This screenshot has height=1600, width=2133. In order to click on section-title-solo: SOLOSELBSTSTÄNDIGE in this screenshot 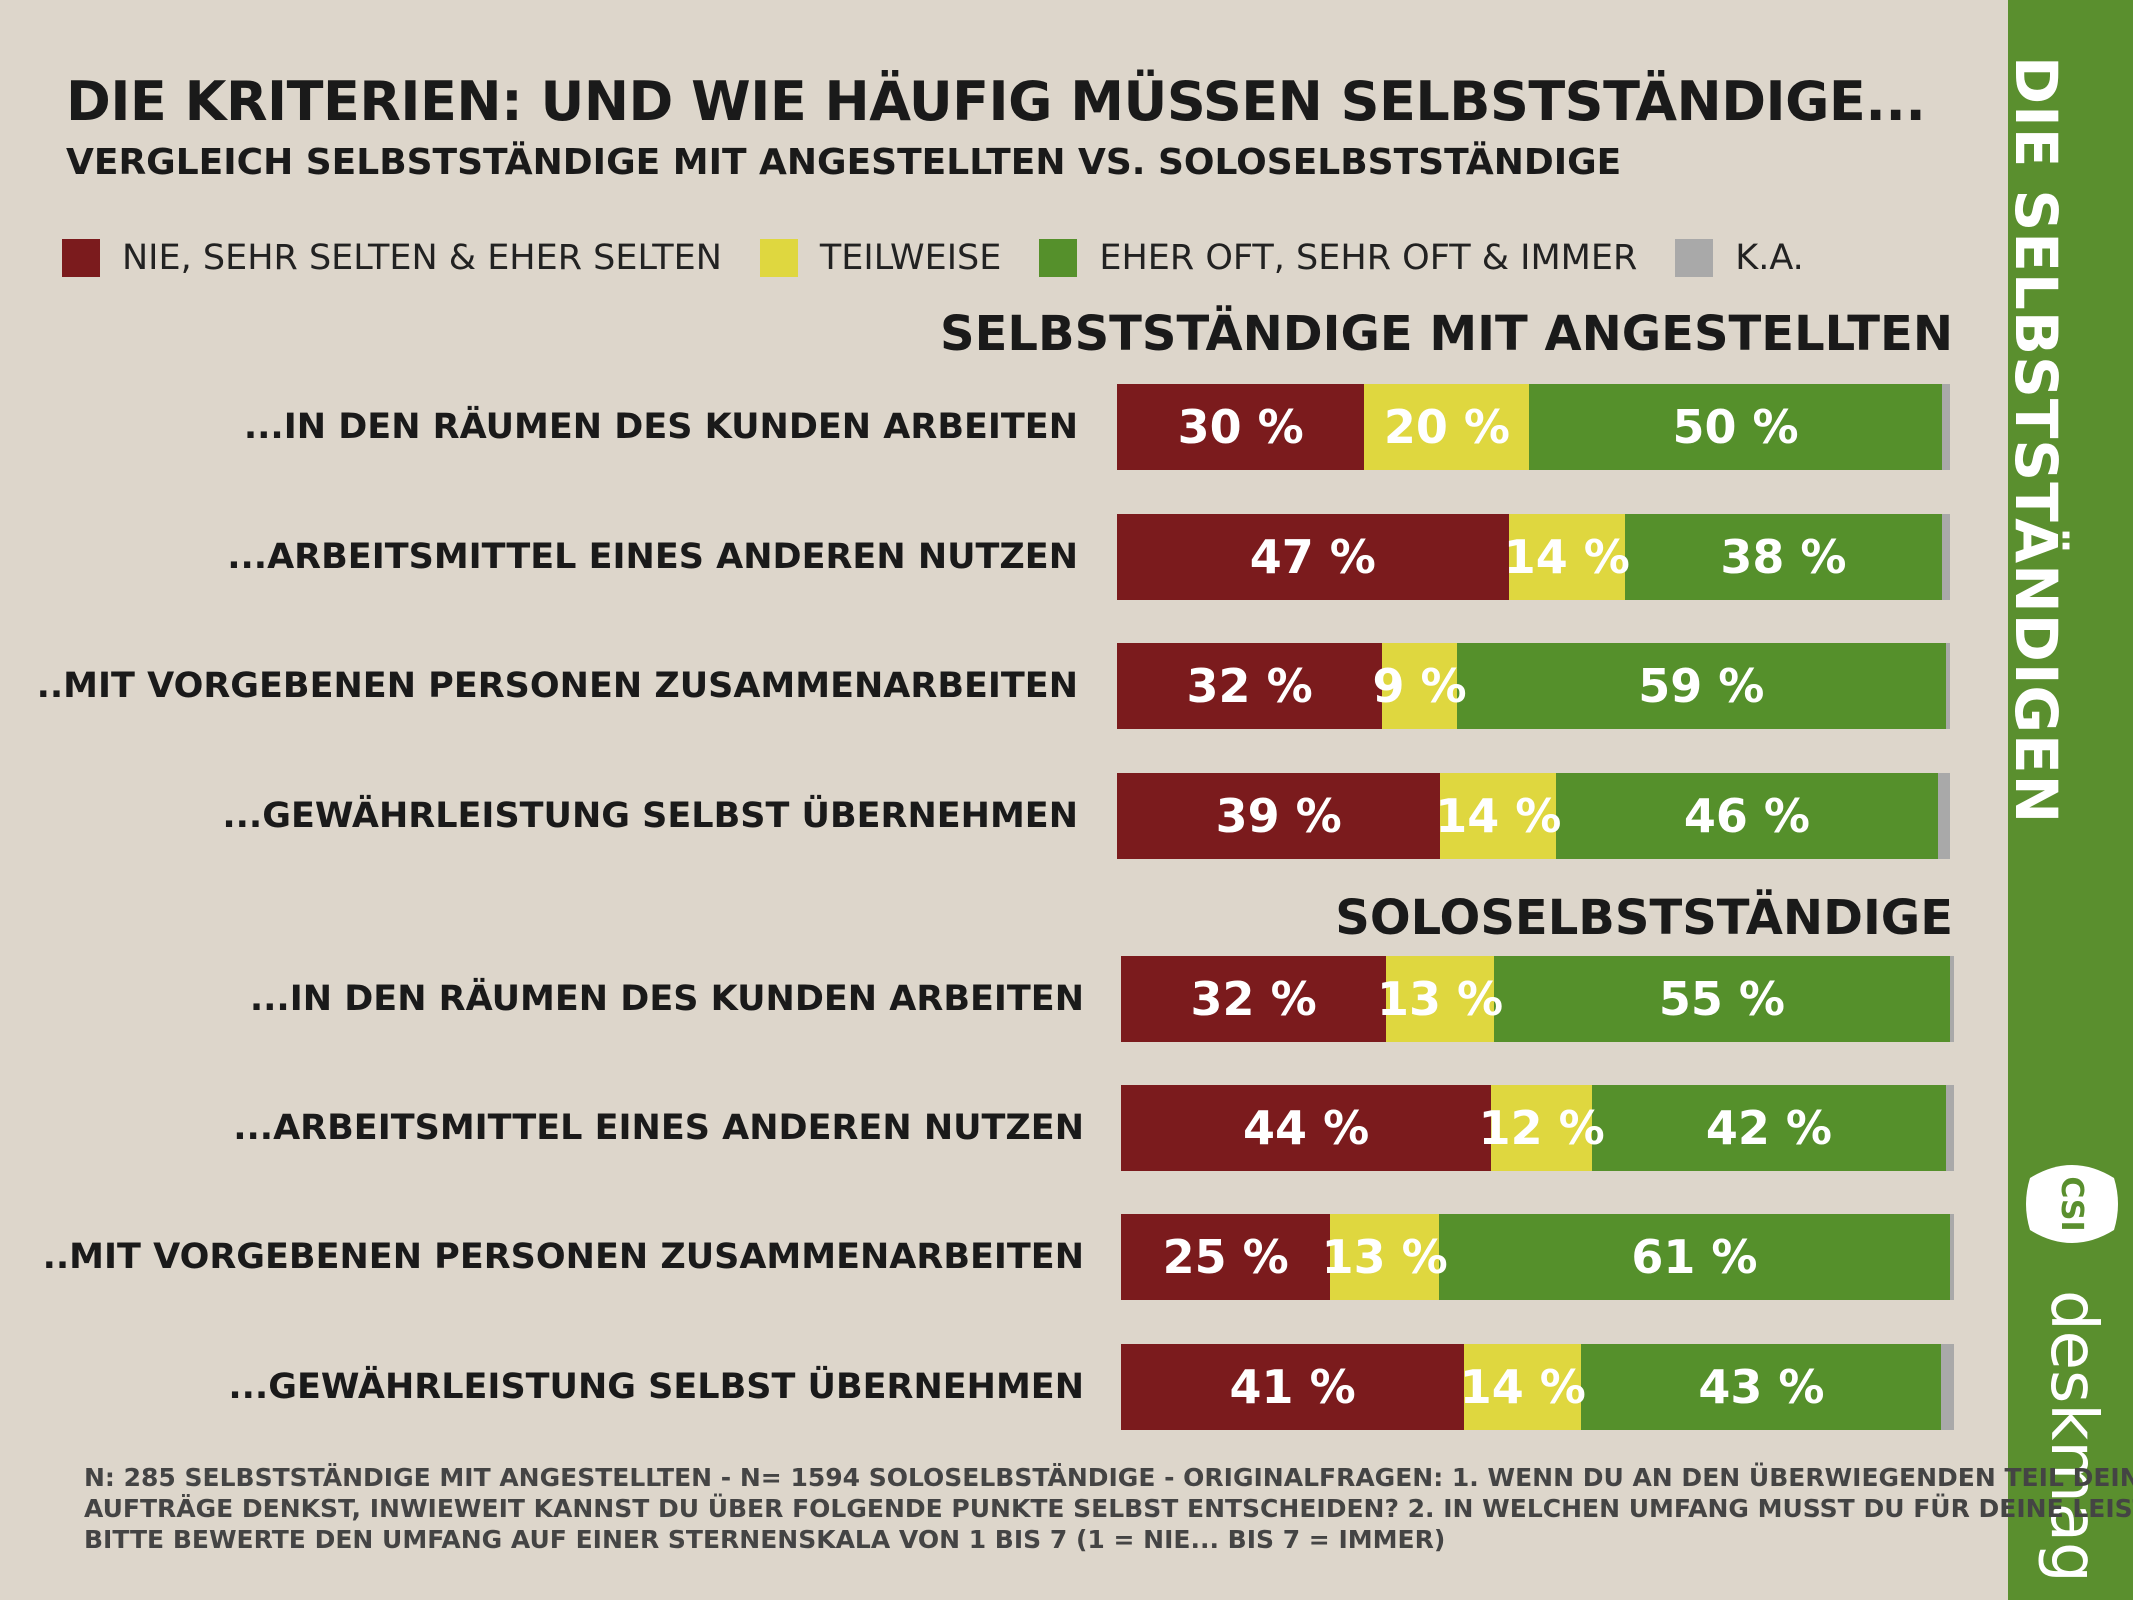, I will do `click(1644, 918)`.